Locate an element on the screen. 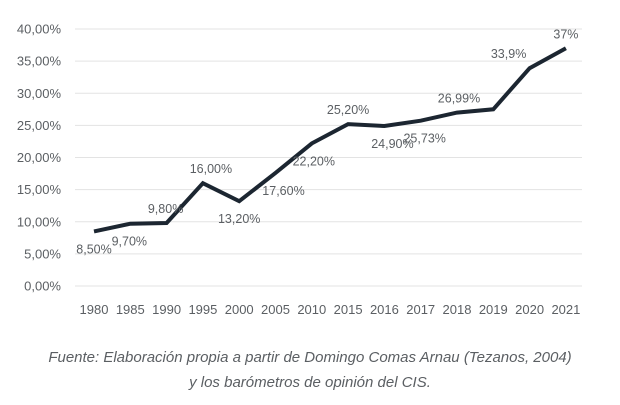 The image size is (620, 405). y-tick-label: 20,00% is located at coordinates (39, 157).